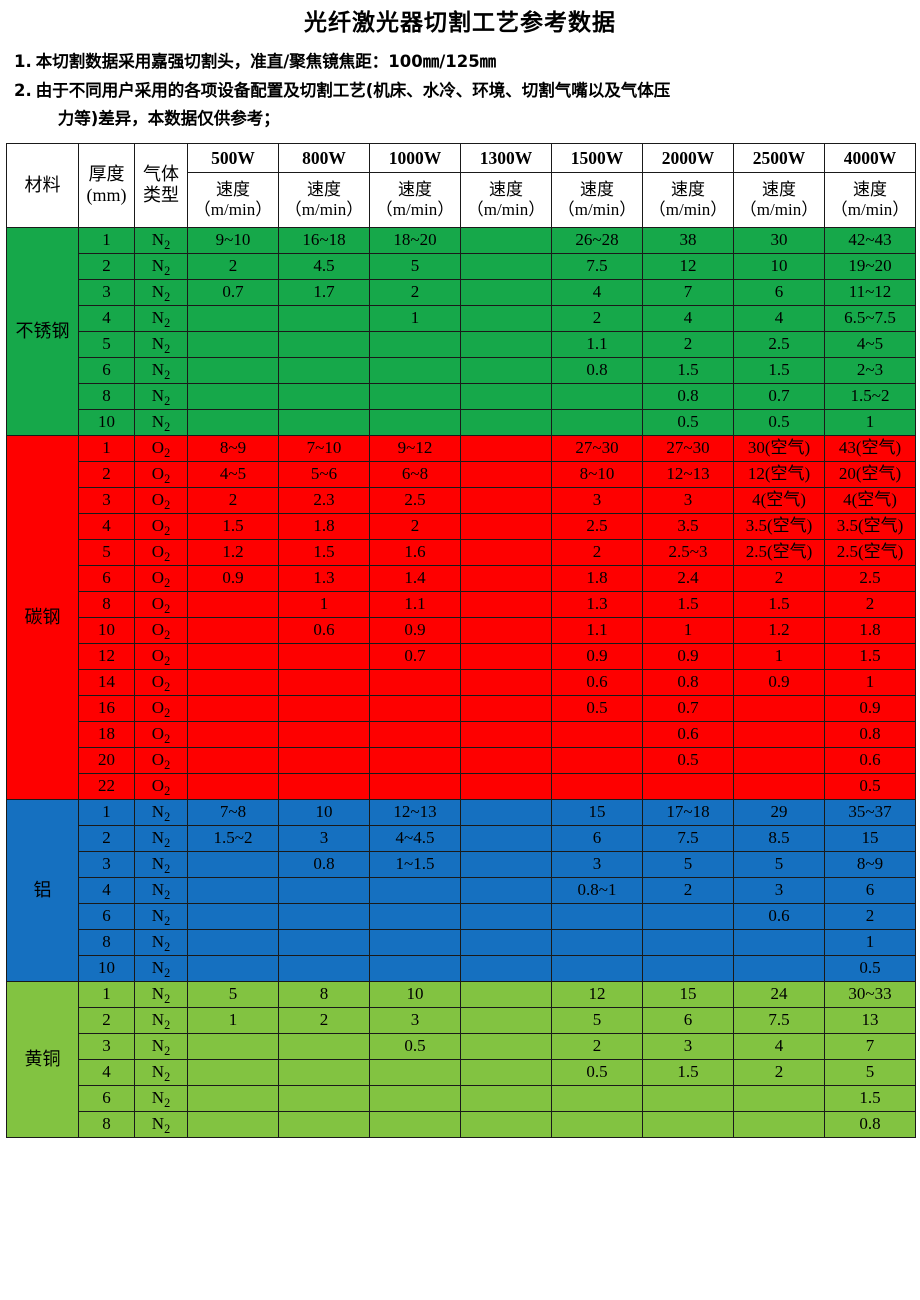  I want to click on header-speed-800w: 速度 （m/min）, so click(324, 199).